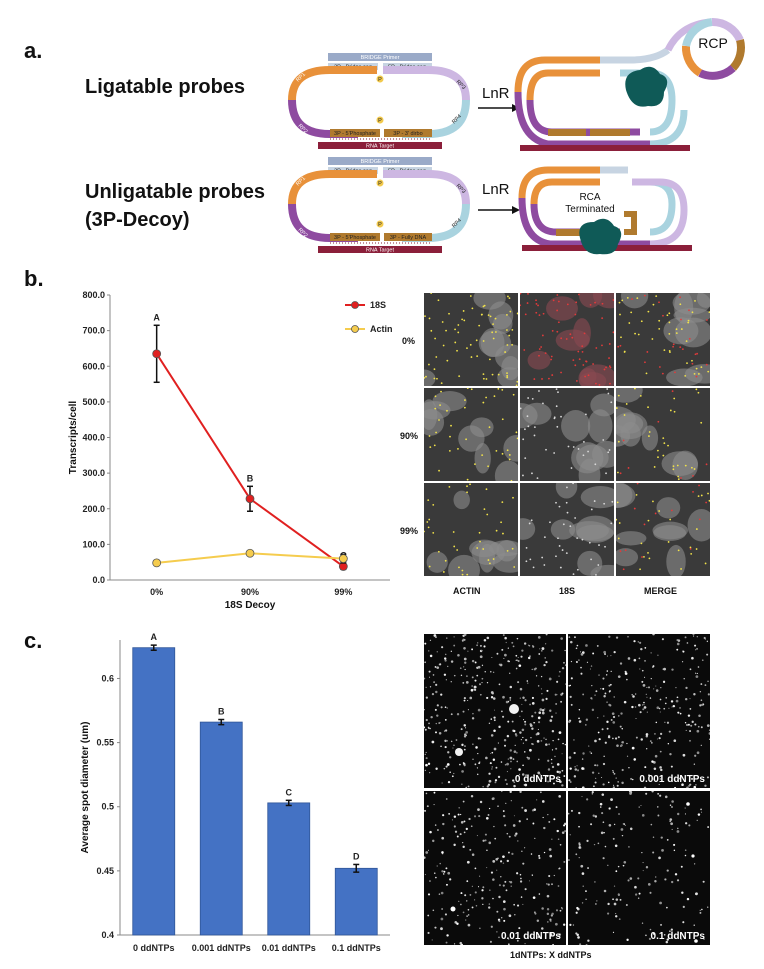 The width and height of the screenshot is (764, 969). Describe the element at coordinates (301, 182) in the screenshot. I see `rp1-label-2: RP1` at that location.